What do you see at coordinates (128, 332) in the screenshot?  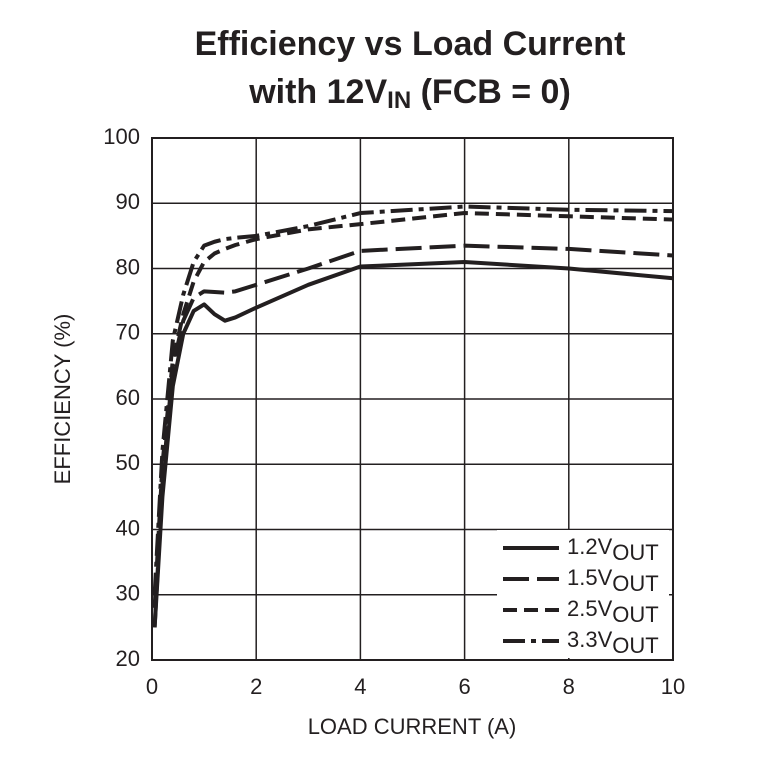 I see `y-tick-label: 70` at bounding box center [128, 332].